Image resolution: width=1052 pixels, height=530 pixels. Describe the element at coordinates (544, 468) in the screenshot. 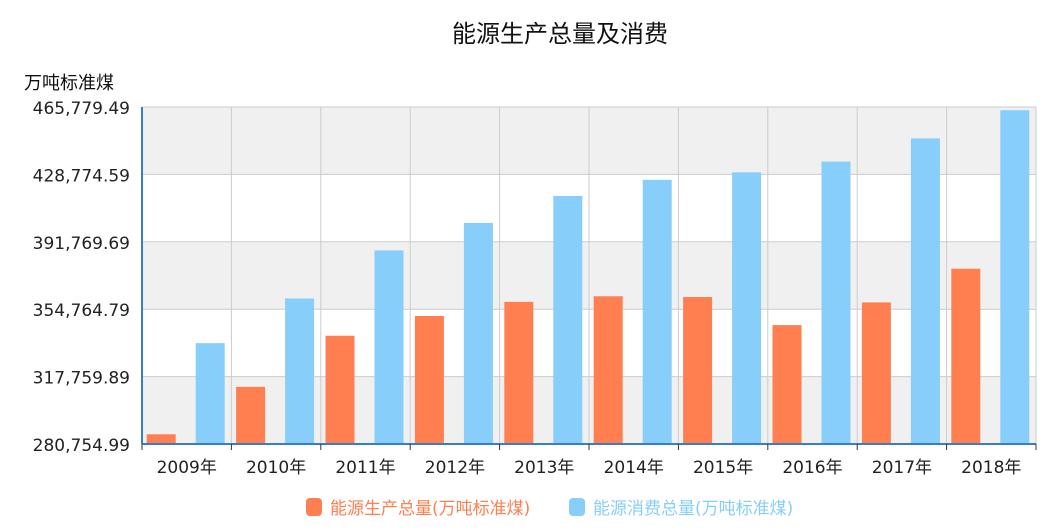

I see `x-tick-label: 2013年` at that location.